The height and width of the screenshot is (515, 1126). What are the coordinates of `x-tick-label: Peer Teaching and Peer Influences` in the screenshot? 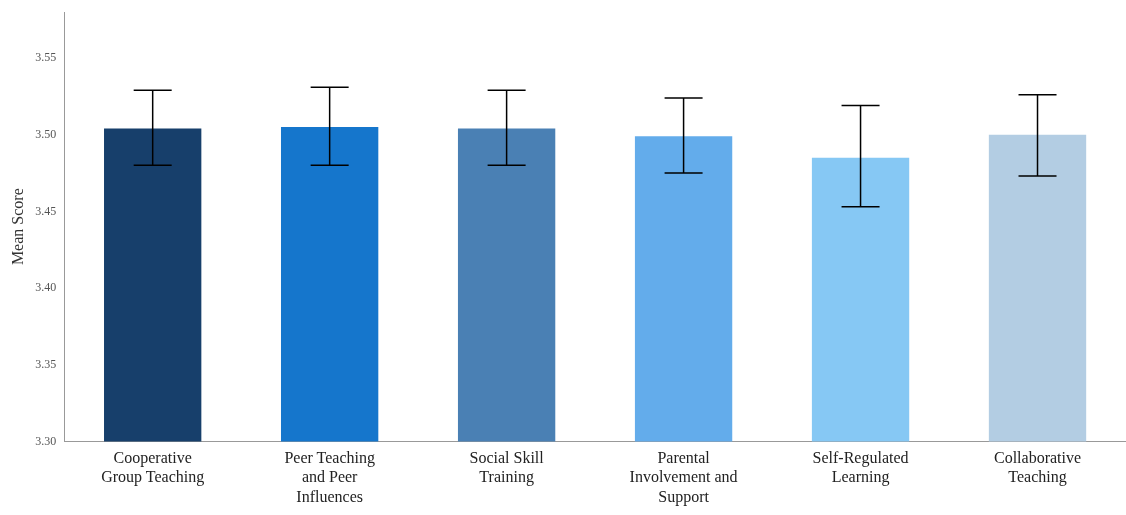 It's located at (329, 477).